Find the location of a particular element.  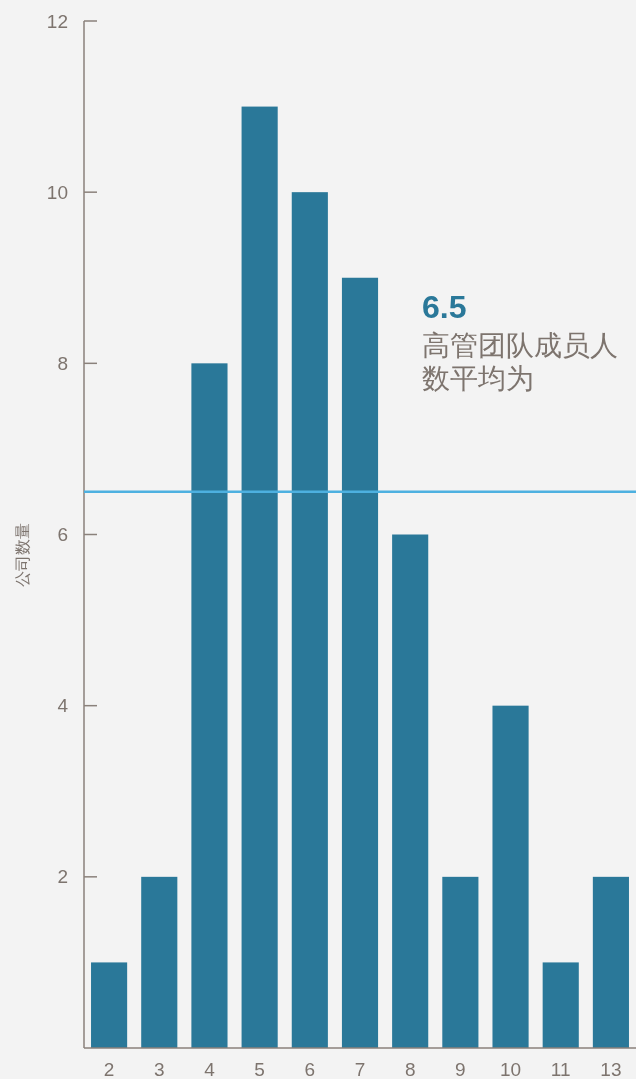

y-axis-title: 公司数量 is located at coordinates (22, 554).